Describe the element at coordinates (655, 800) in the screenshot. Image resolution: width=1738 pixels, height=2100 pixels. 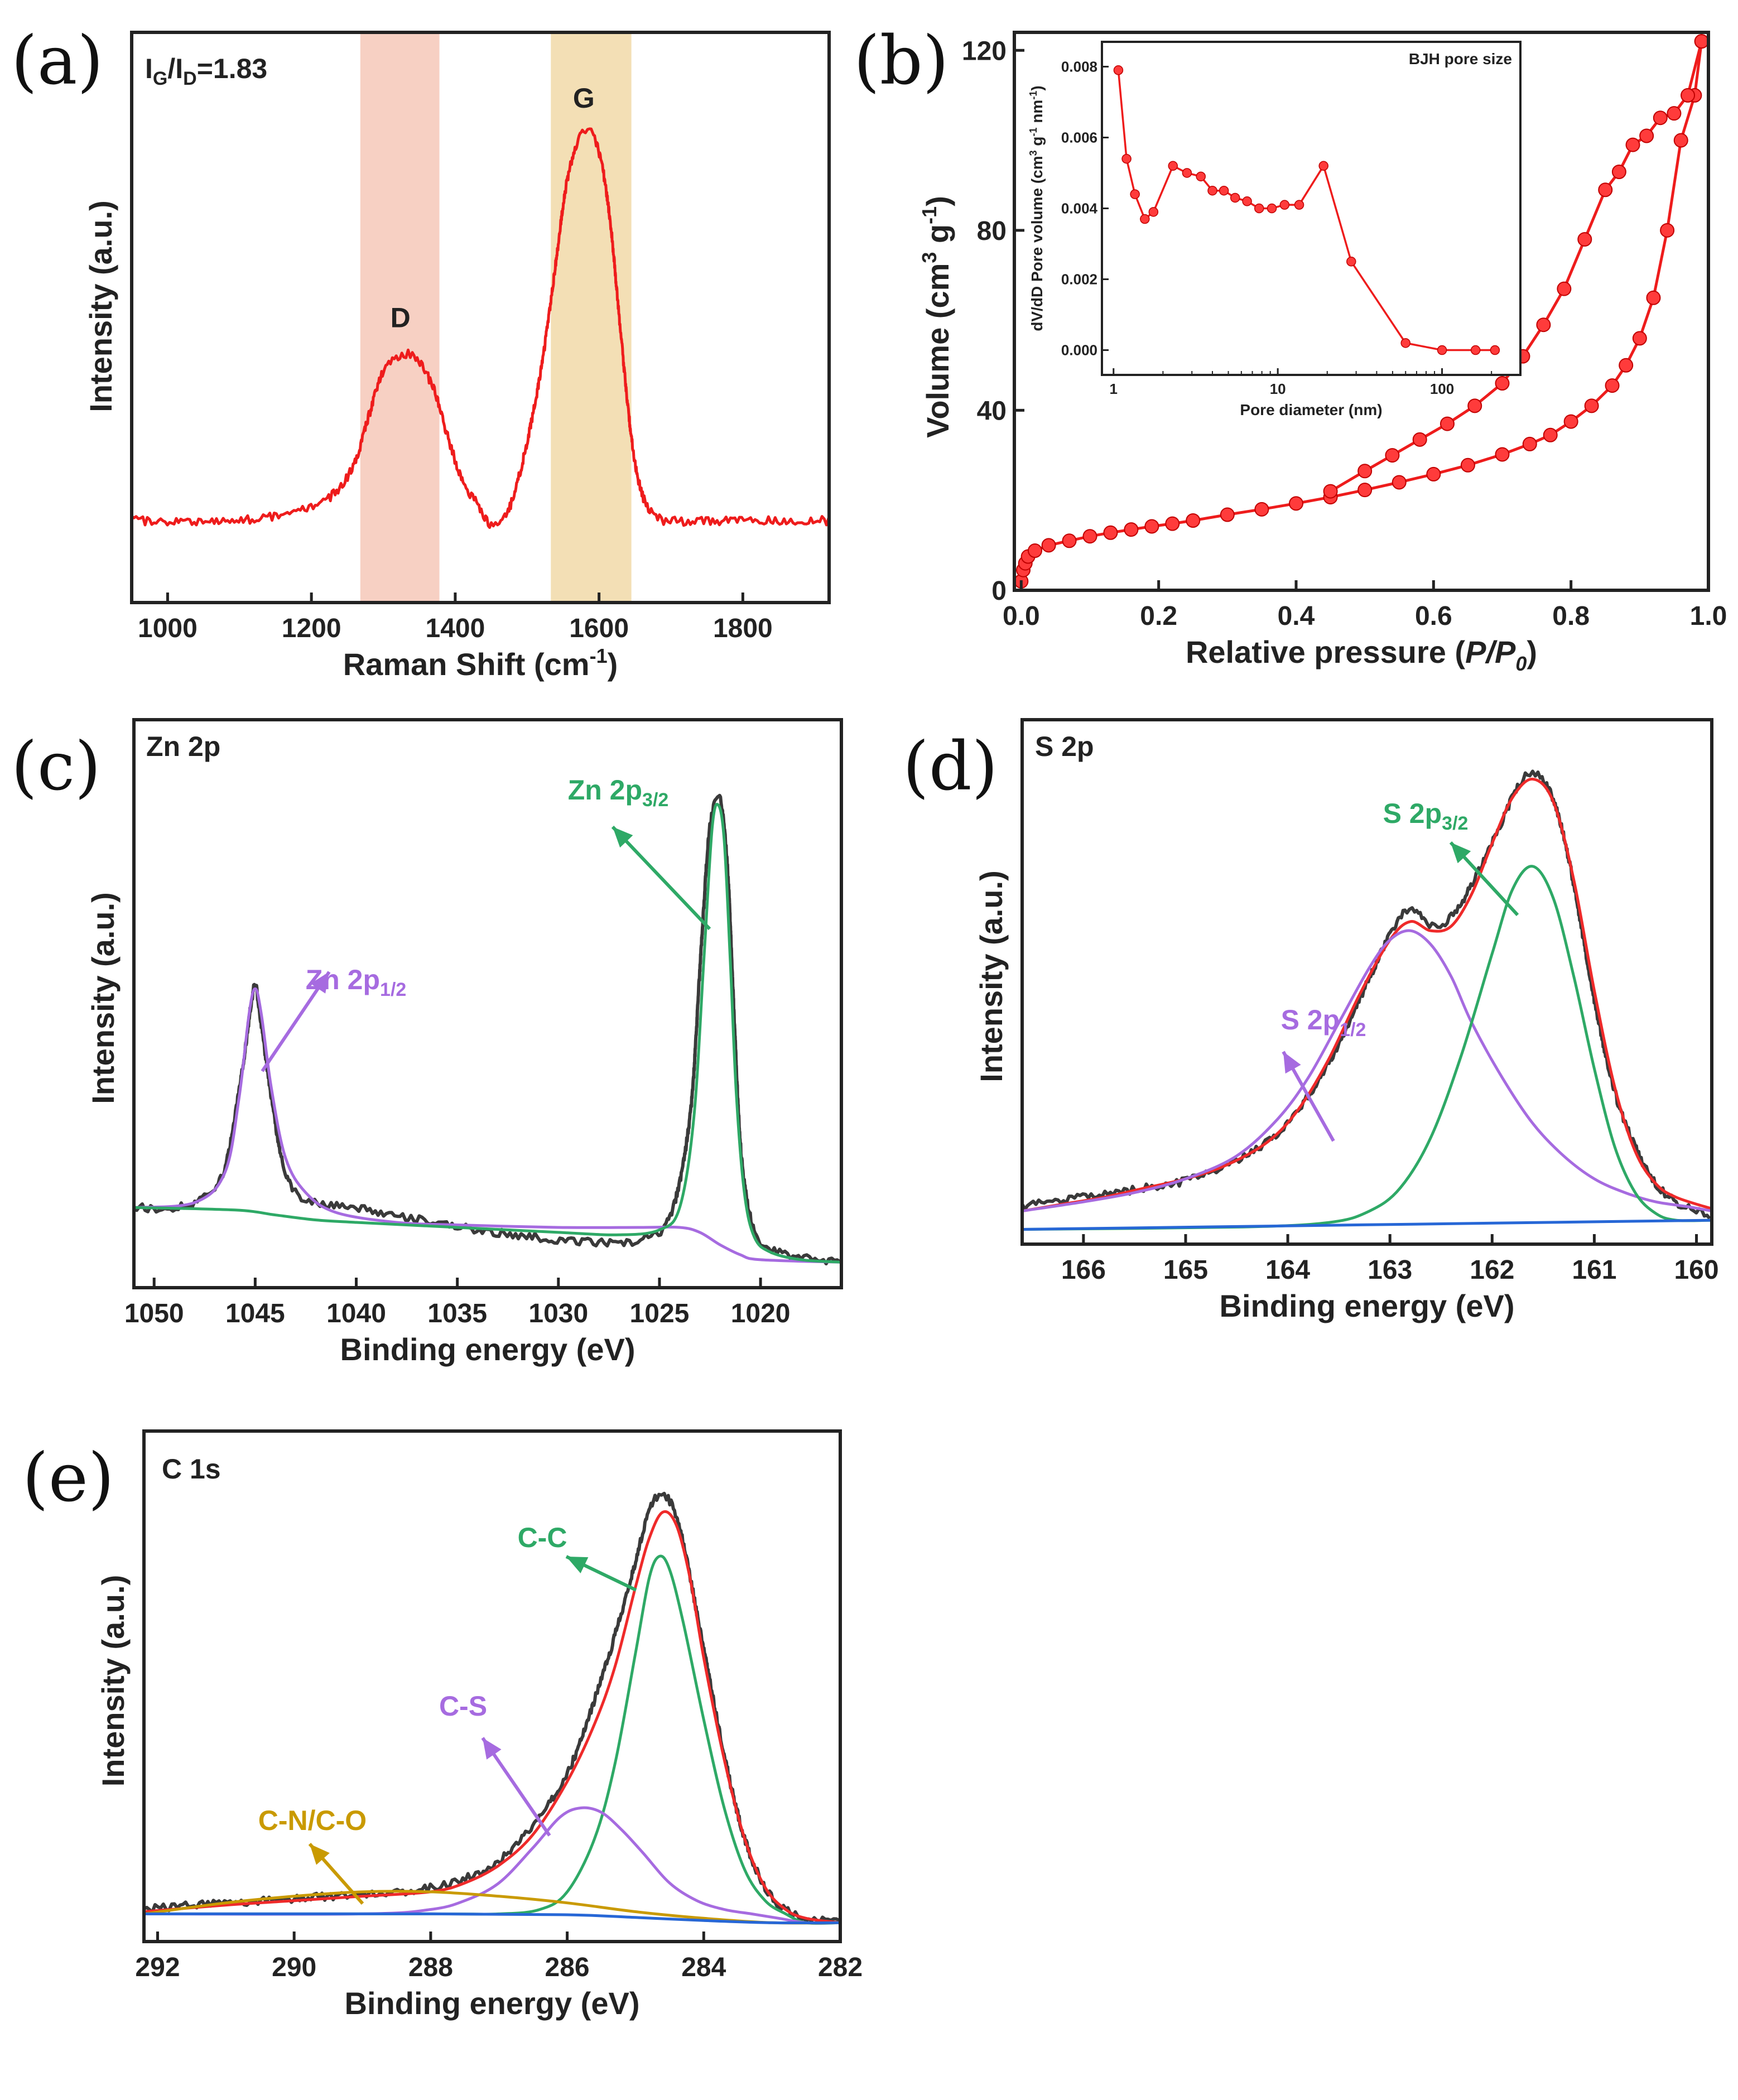
I see `annotation-c-1-sub: 3/2` at that location.